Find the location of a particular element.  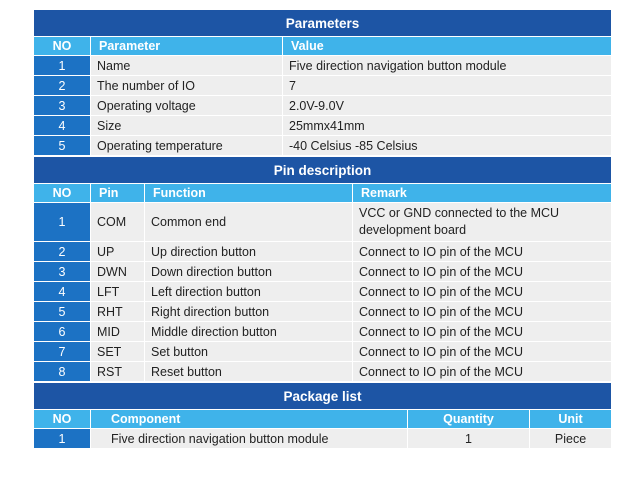

parameter-value: 2.0V-9.0V is located at coordinates (447, 105).